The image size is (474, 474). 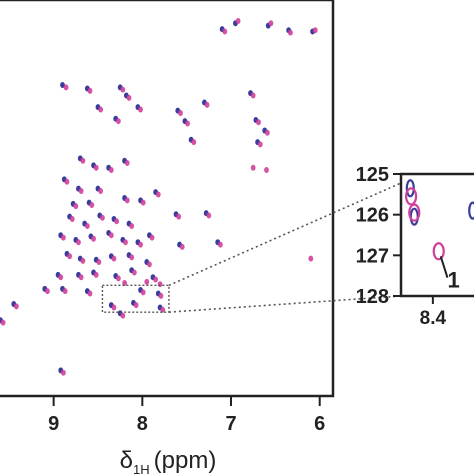 What do you see at coordinates (433, 318) in the screenshot?
I see `inset-x-tick-label: 8.4` at bounding box center [433, 318].